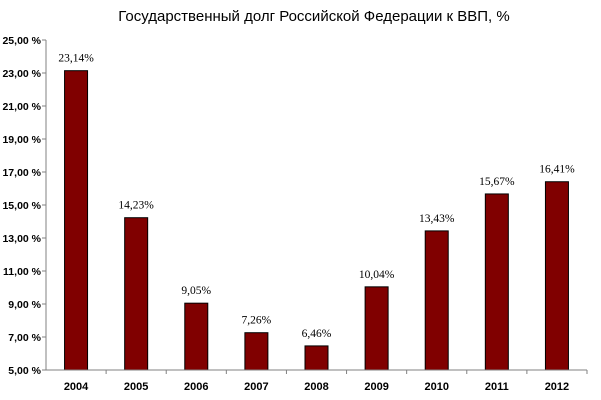 The height and width of the screenshot is (400, 601). I want to click on x-tick-label-2008: 2008, so click(316, 387).